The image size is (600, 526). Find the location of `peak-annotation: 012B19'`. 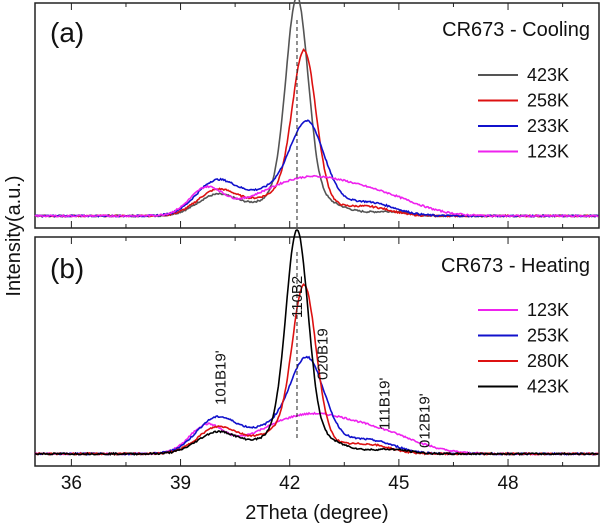

peak-annotation: 012B19' is located at coordinates (424, 420).